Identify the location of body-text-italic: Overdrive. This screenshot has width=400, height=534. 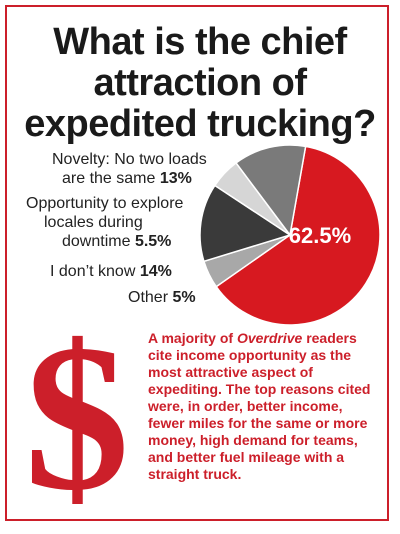
(269, 338).